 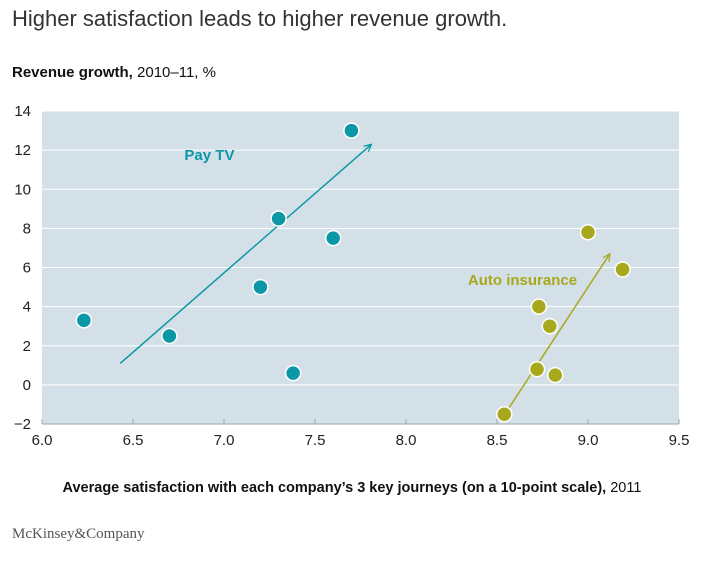 I want to click on y-axis-label: Revenue growth, 2010–11, %, so click(x=114, y=72).